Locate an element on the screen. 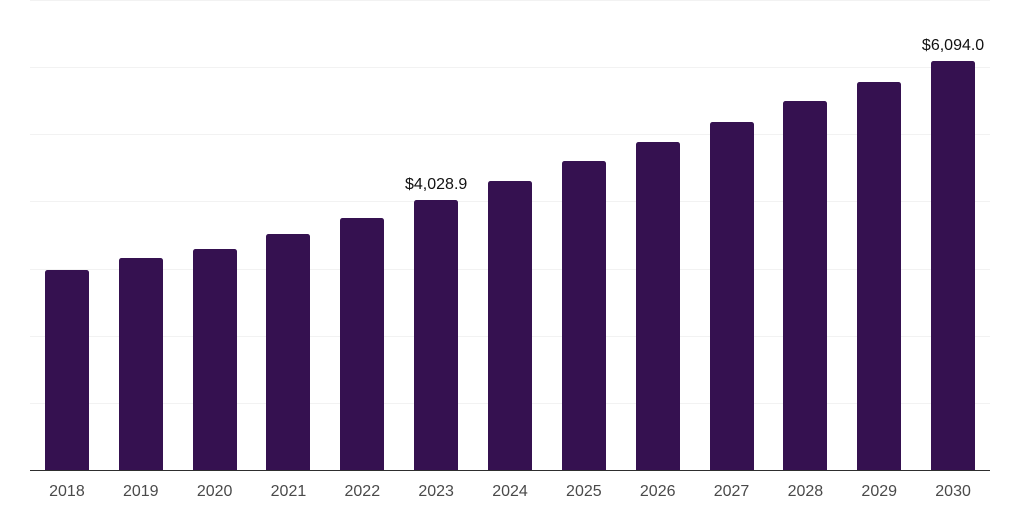 This screenshot has width=1024, height=512. x-tick-2025: 2025 is located at coordinates (584, 491).